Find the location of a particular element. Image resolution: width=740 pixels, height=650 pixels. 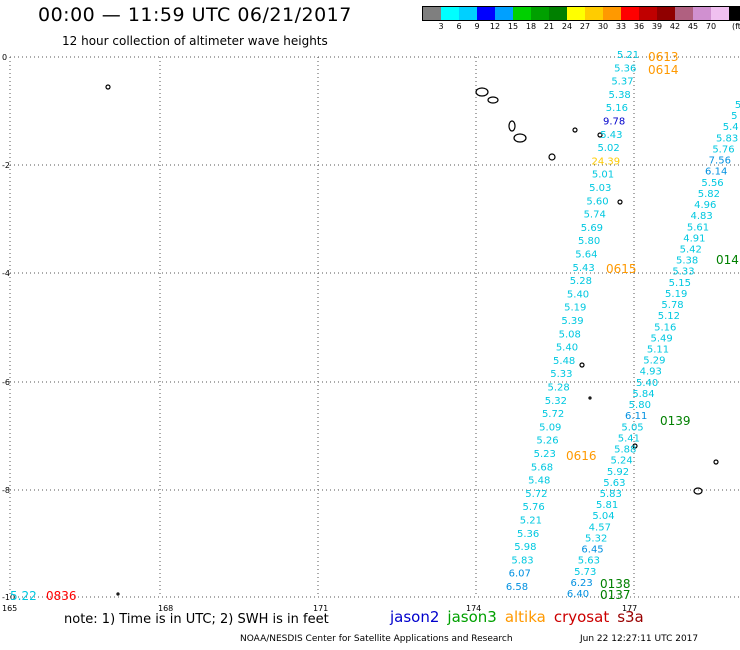

wave-height-value: 5.41 is located at coordinates (629, 438).